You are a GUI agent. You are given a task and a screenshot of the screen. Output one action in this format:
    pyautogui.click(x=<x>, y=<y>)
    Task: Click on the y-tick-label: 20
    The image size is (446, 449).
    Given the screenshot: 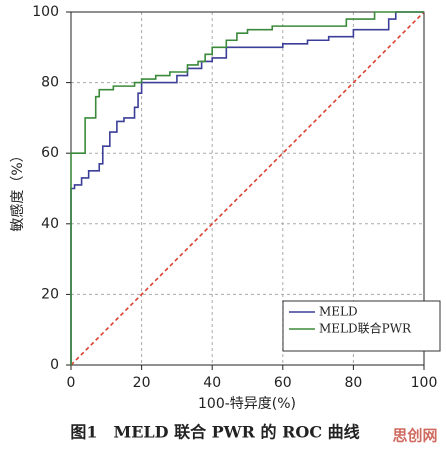 What is the action you would take?
    pyautogui.click(x=50, y=294)
    